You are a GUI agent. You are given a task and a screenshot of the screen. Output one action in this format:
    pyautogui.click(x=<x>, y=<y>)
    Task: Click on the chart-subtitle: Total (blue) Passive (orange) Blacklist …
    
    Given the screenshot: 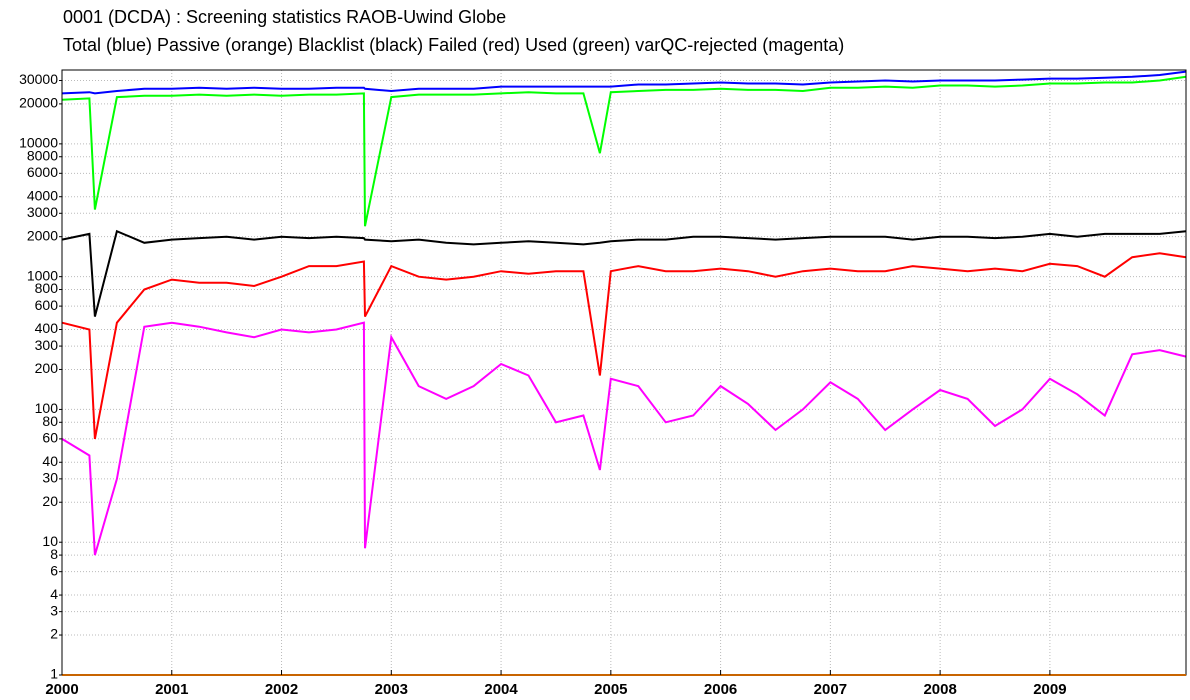 What is the action you would take?
    pyautogui.click(x=453, y=45)
    